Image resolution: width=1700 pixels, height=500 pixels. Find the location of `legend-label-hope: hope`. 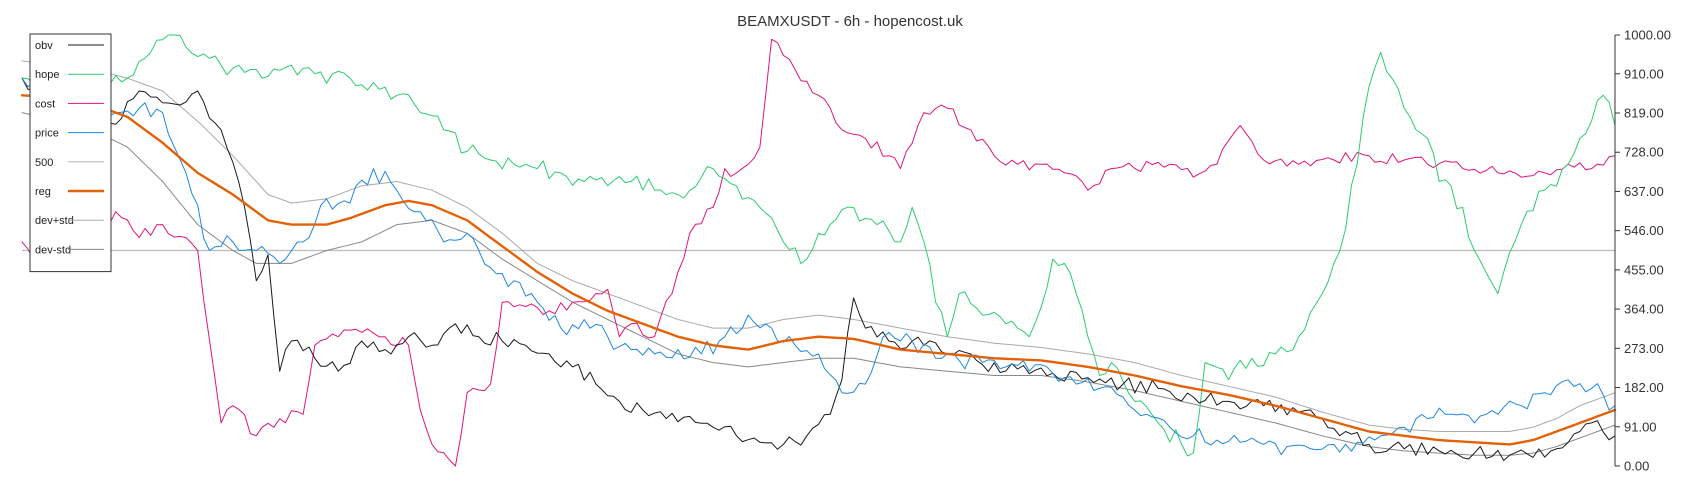

legend-label-hope: hope is located at coordinates (47, 75).